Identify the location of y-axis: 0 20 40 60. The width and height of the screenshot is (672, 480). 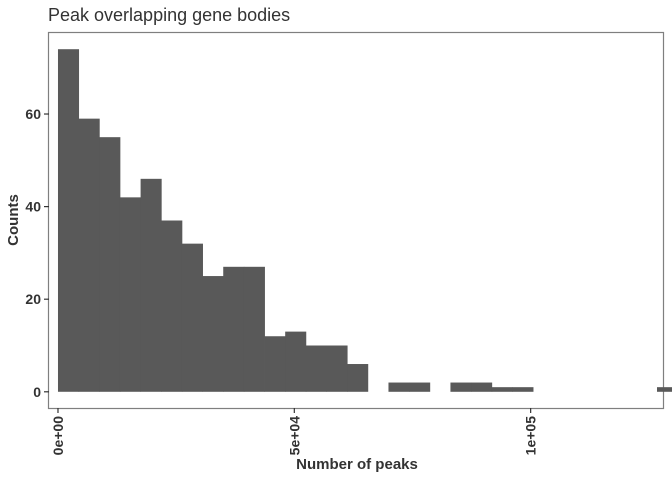
(37, 253).